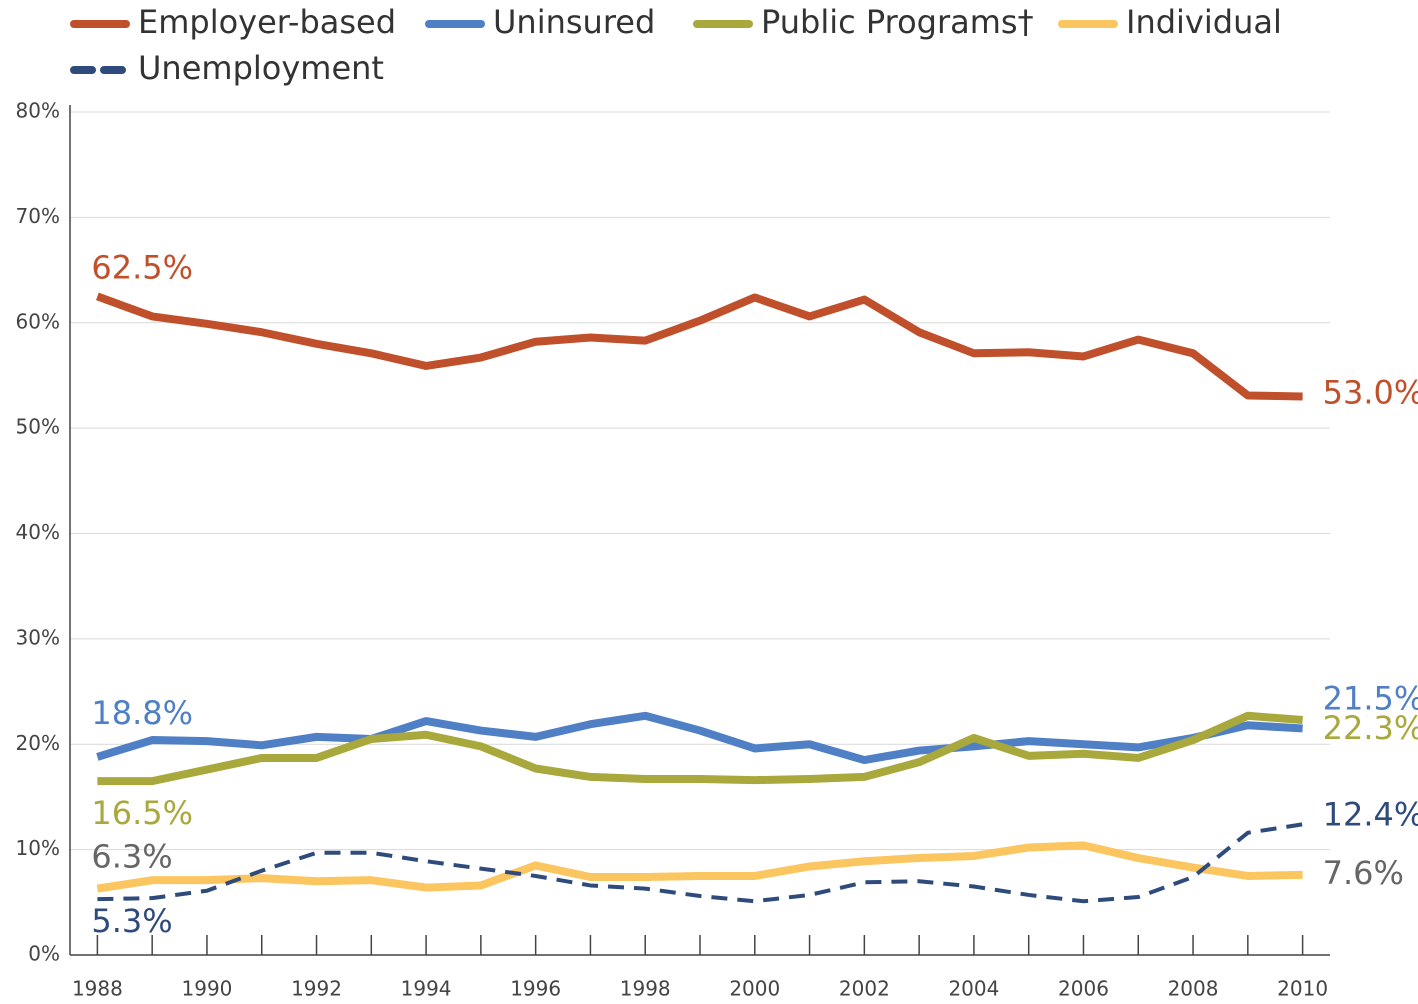 This screenshot has width=1418, height=1004. I want to click on y-tick-label: 10%, so click(38, 848).